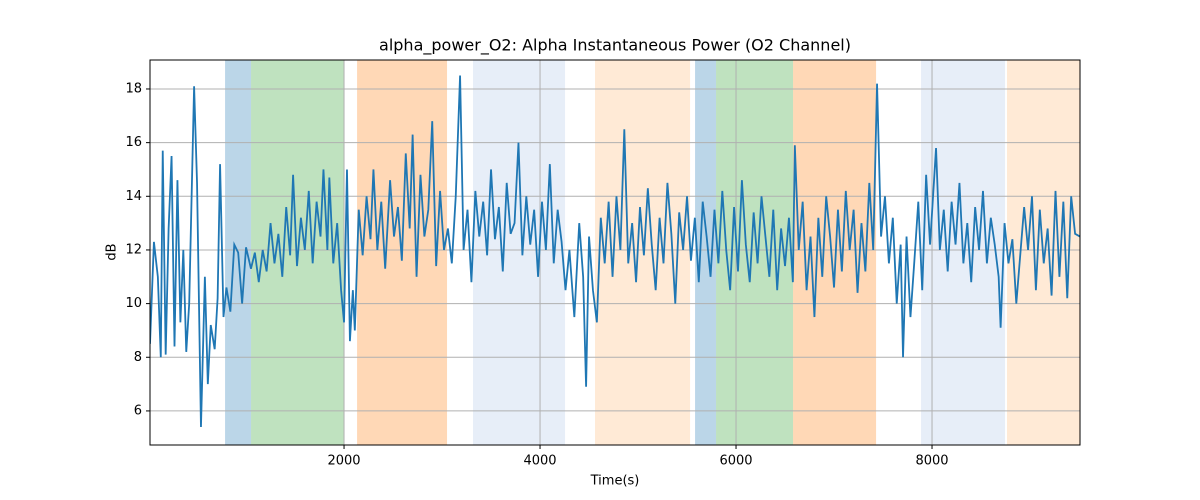  I want to click on x-tick-label: 2000, so click(343, 461).